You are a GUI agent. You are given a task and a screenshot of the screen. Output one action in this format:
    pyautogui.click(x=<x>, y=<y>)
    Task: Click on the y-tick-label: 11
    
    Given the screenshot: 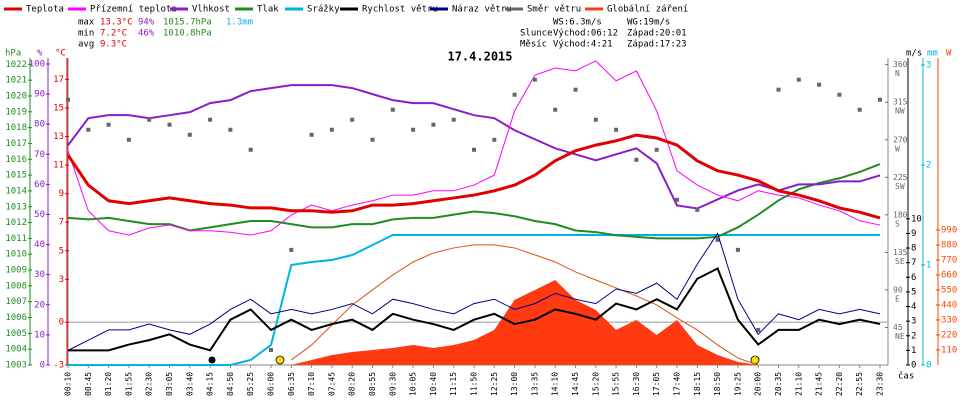 What is the action you would take?
    pyautogui.click(x=58, y=166)
    